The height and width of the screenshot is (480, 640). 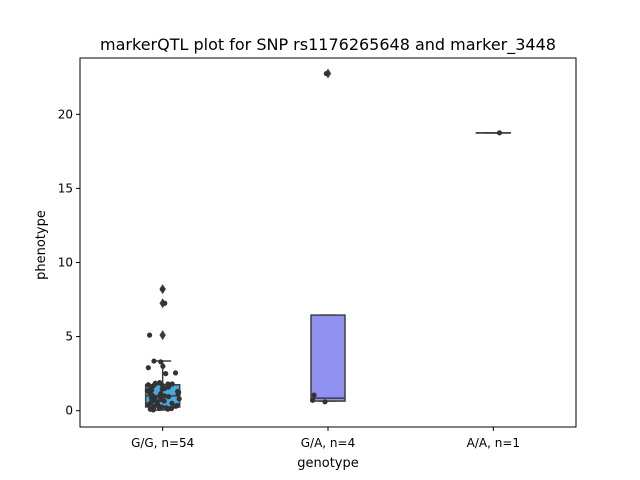 What do you see at coordinates (65, 263) in the screenshot?
I see `y-tick-label: 10` at bounding box center [65, 263].